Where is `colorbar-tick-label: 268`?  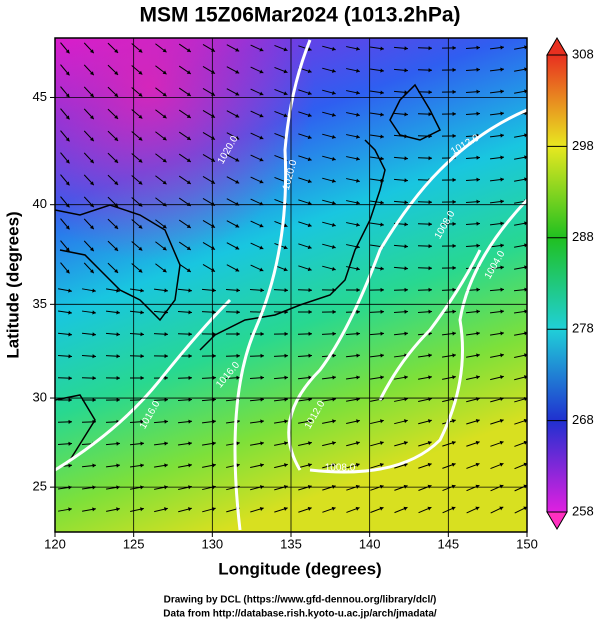 colorbar-tick-label: 268 is located at coordinates (583, 419).